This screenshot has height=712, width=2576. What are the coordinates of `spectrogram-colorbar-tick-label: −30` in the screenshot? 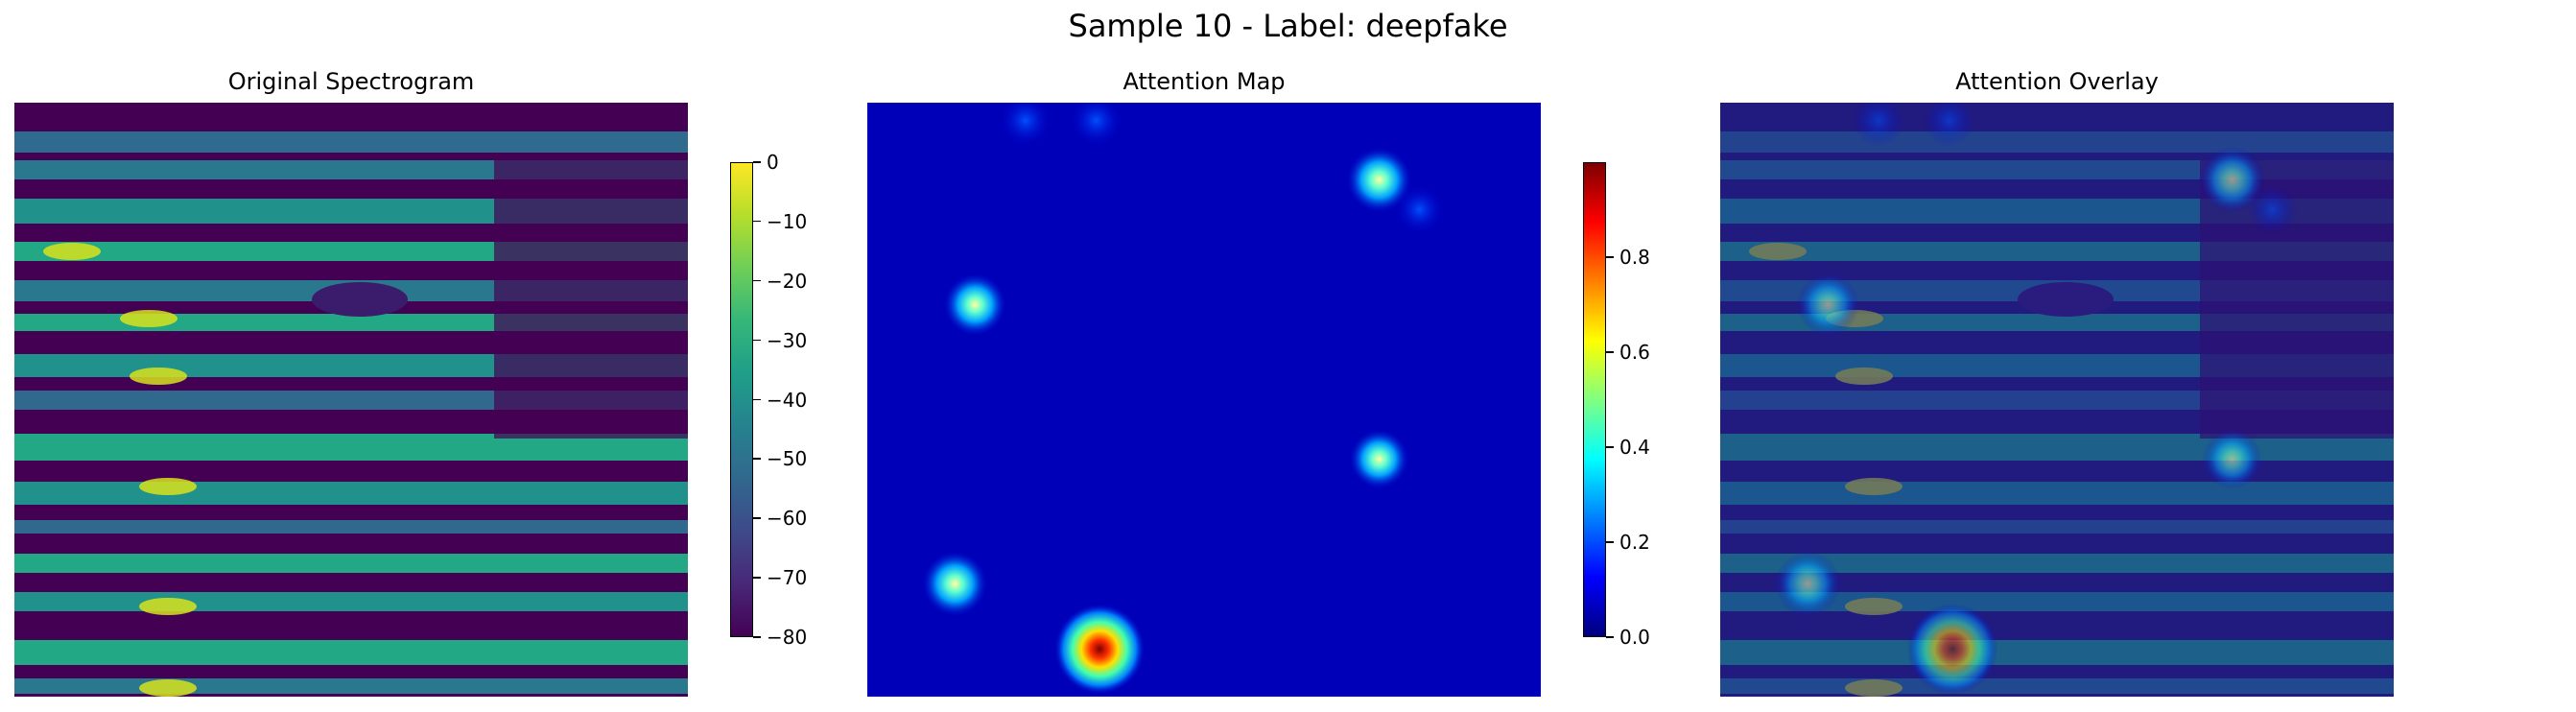 It's located at (787, 340).